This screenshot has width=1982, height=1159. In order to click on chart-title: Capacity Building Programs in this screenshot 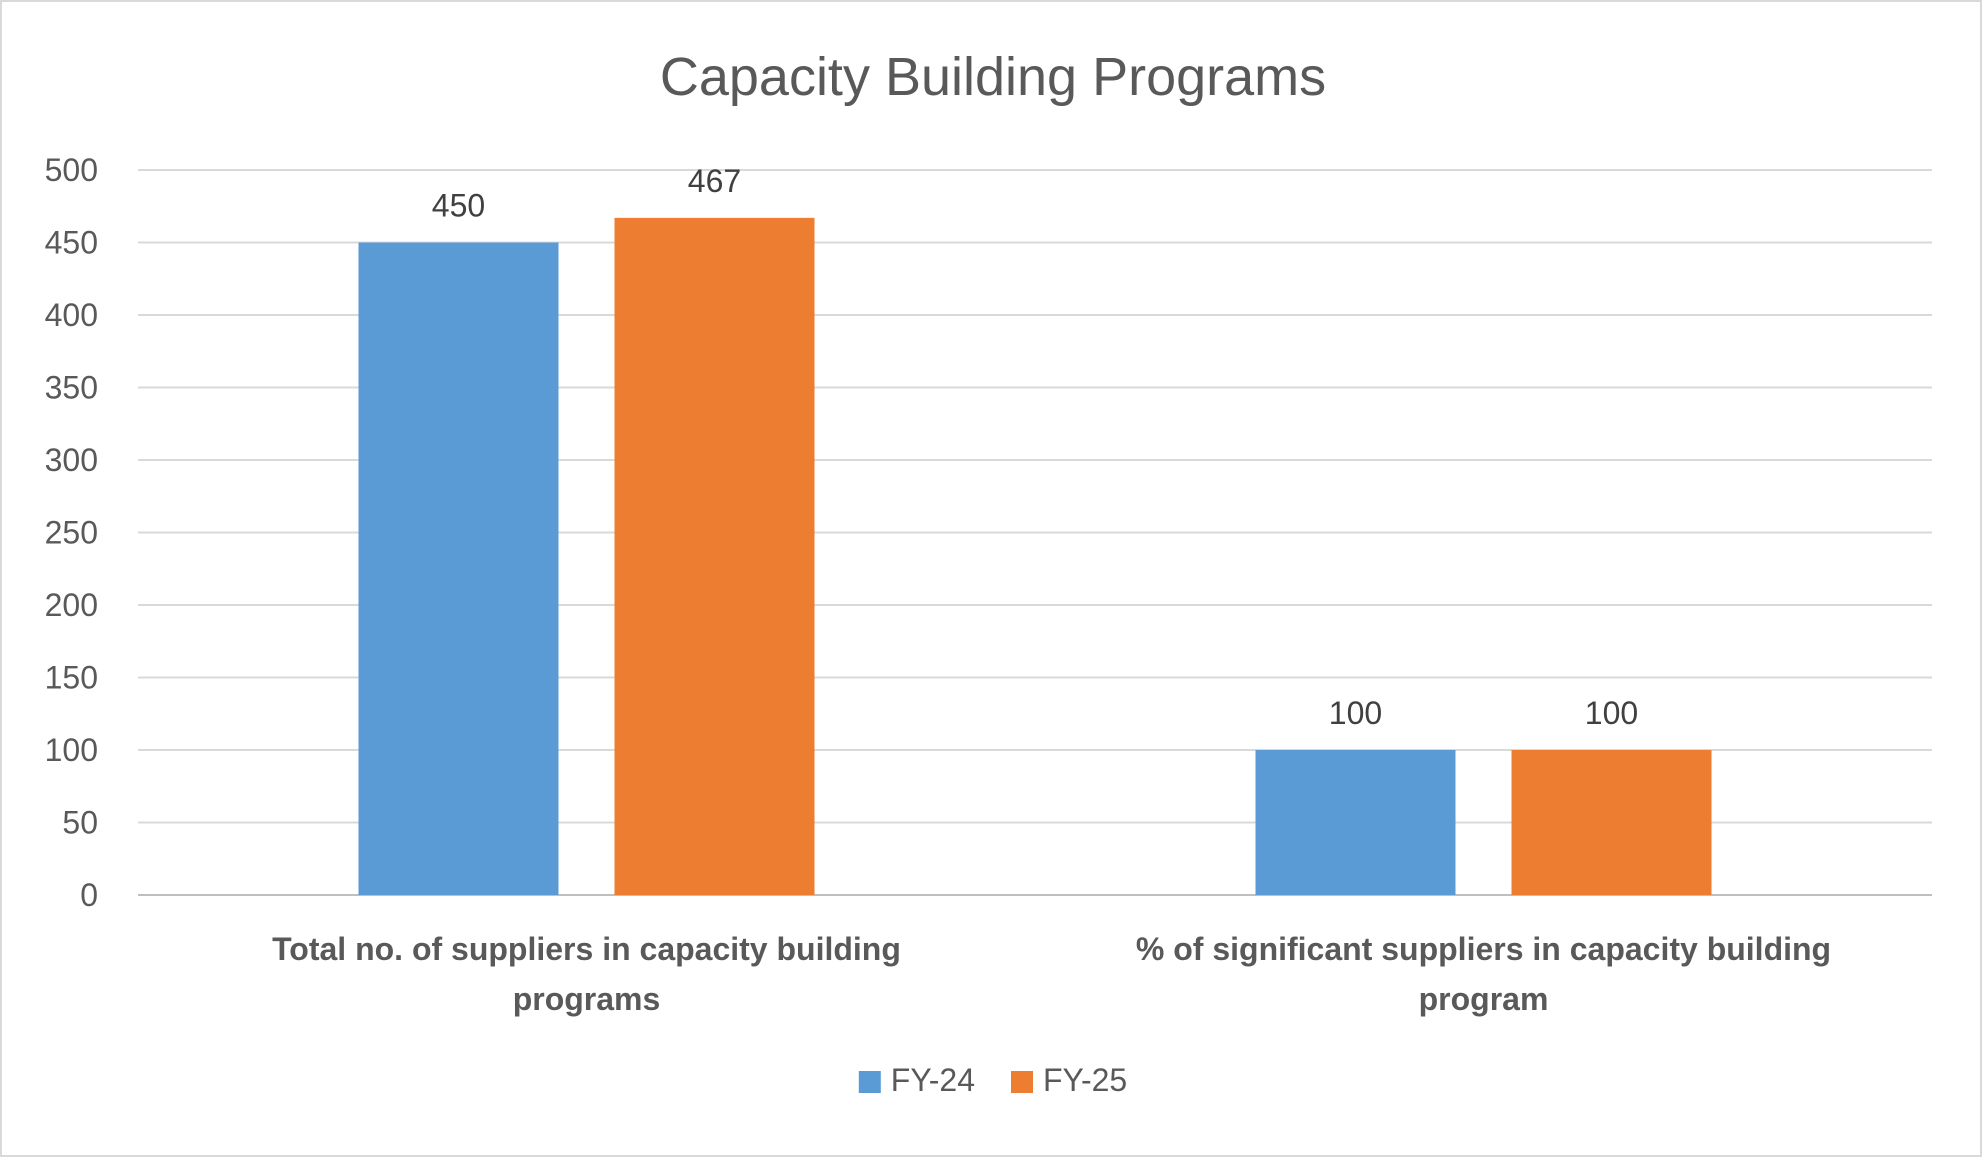, I will do `click(993, 77)`.